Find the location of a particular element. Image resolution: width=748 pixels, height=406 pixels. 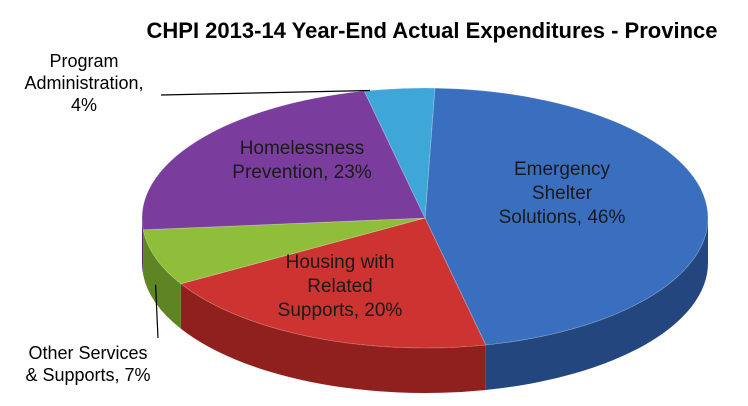

pie-side-other-services-and-supports is located at coordinates (162, 279).